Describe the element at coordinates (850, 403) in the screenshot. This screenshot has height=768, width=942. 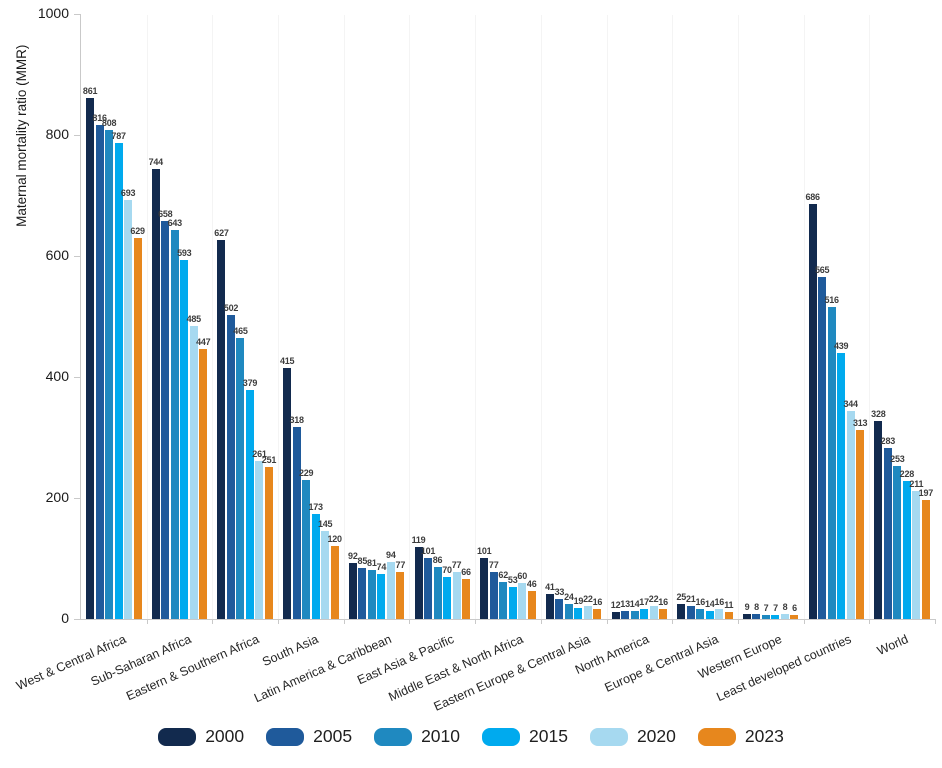
I see `bar-value-label: 344` at that location.